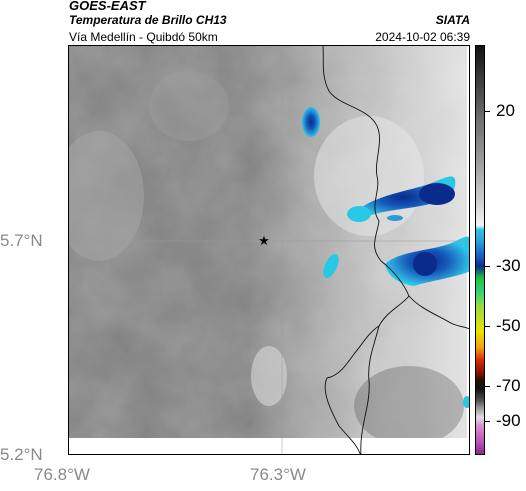 The height and width of the screenshot is (491, 526). What do you see at coordinates (508, 420) in the screenshot?
I see `colorbar-label-minus-90: -90` at bounding box center [508, 420].